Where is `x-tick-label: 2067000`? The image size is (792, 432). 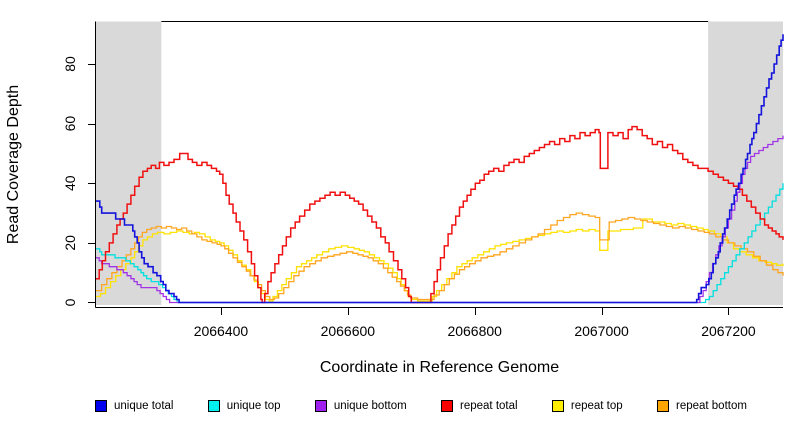 x-tick-label: 2067000 is located at coordinates (601, 331).